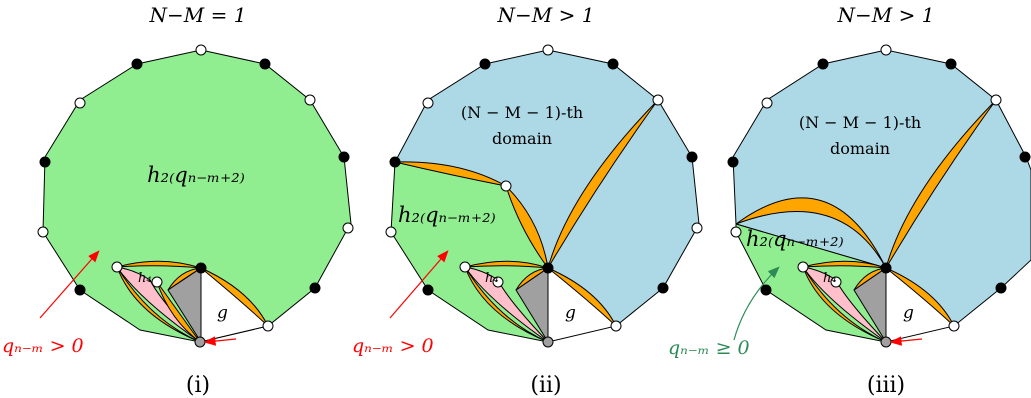 Image resolution: width=1031 pixels, height=398 pixels. What do you see at coordinates (886, 385) in the screenshot?
I see `panel-iii-caption: (iii)` at bounding box center [886, 385].